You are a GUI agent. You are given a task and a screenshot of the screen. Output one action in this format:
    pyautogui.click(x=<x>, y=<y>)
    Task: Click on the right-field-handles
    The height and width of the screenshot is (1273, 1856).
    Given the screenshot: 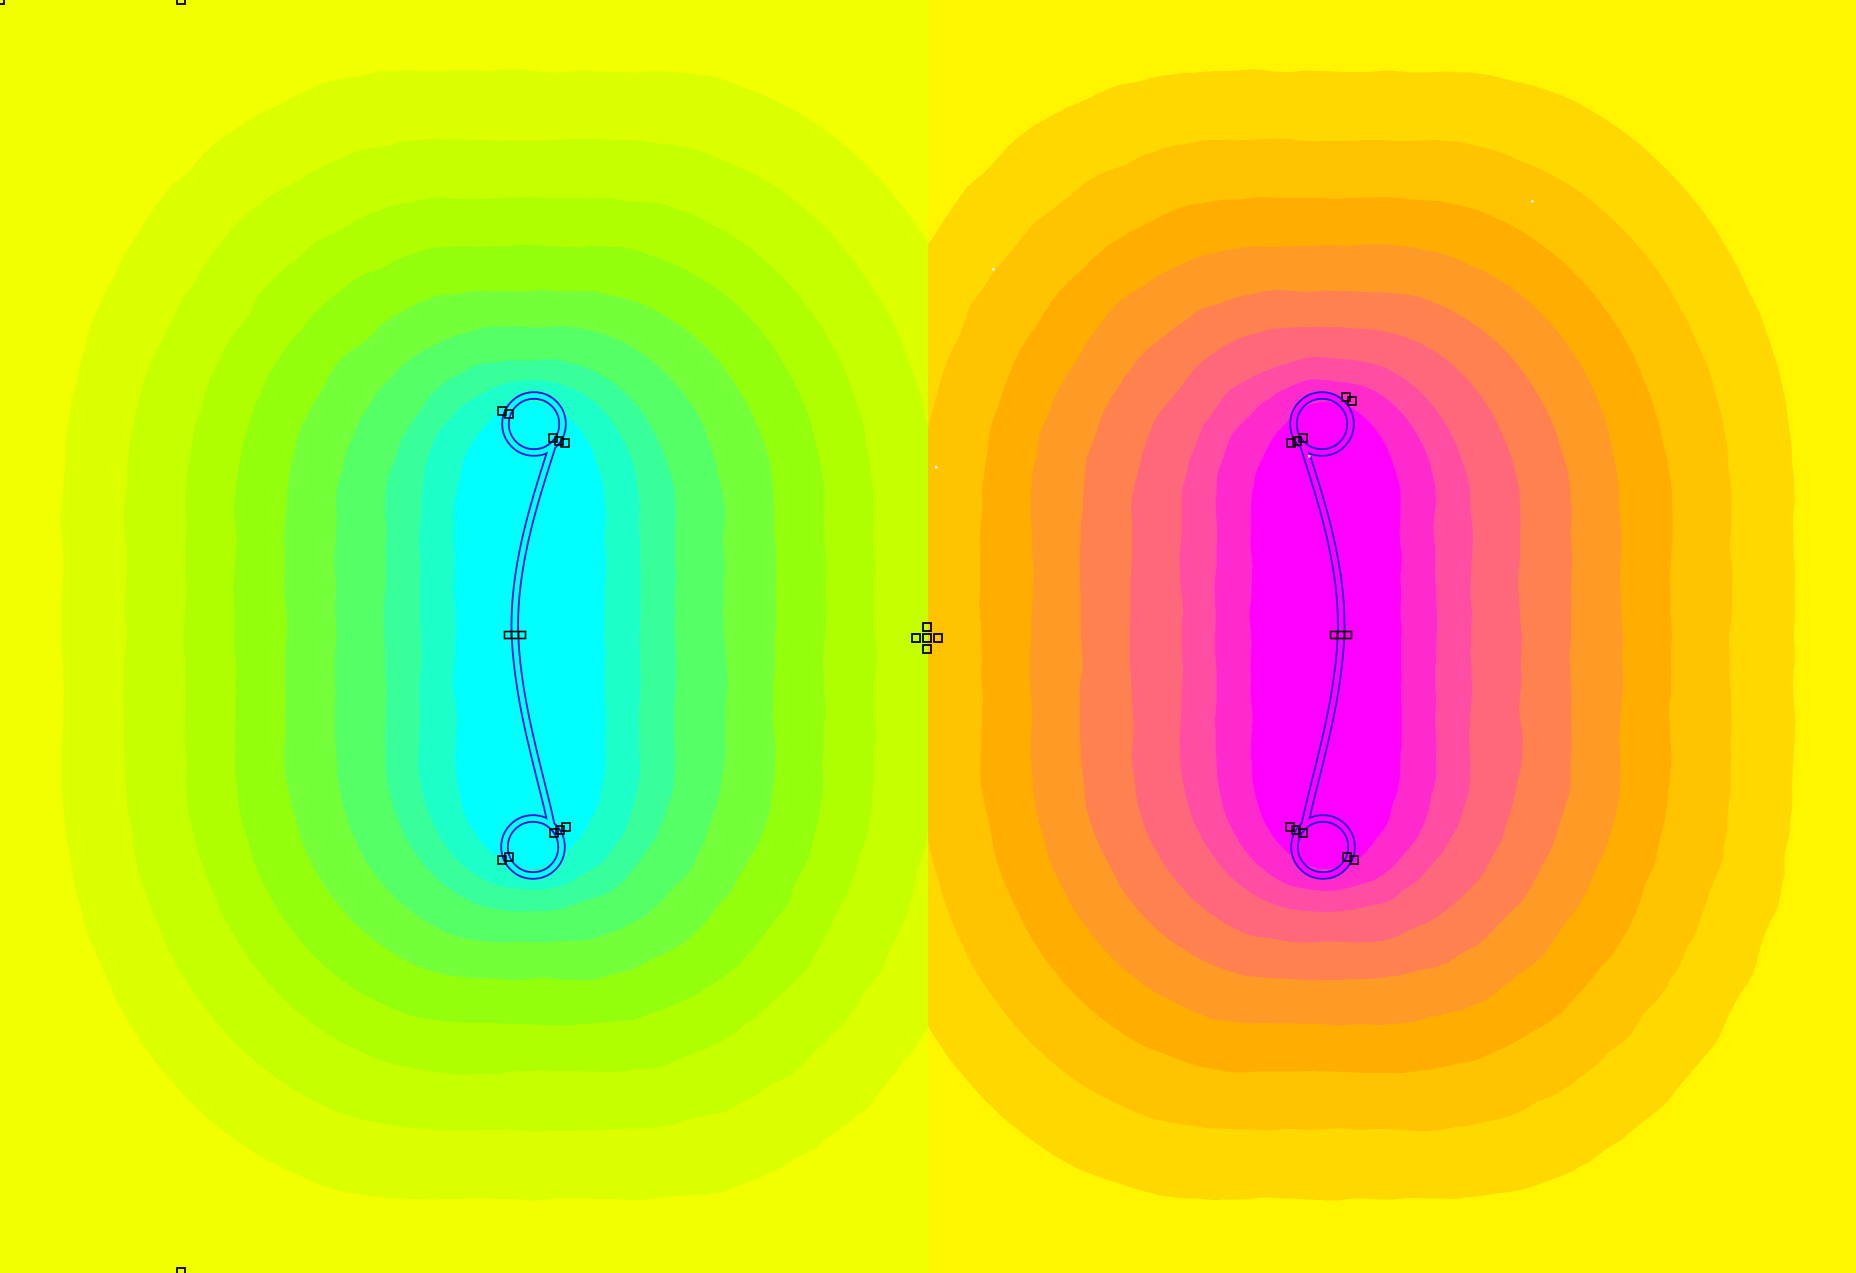 What is the action you would take?
    pyautogui.click(x=1322, y=628)
    